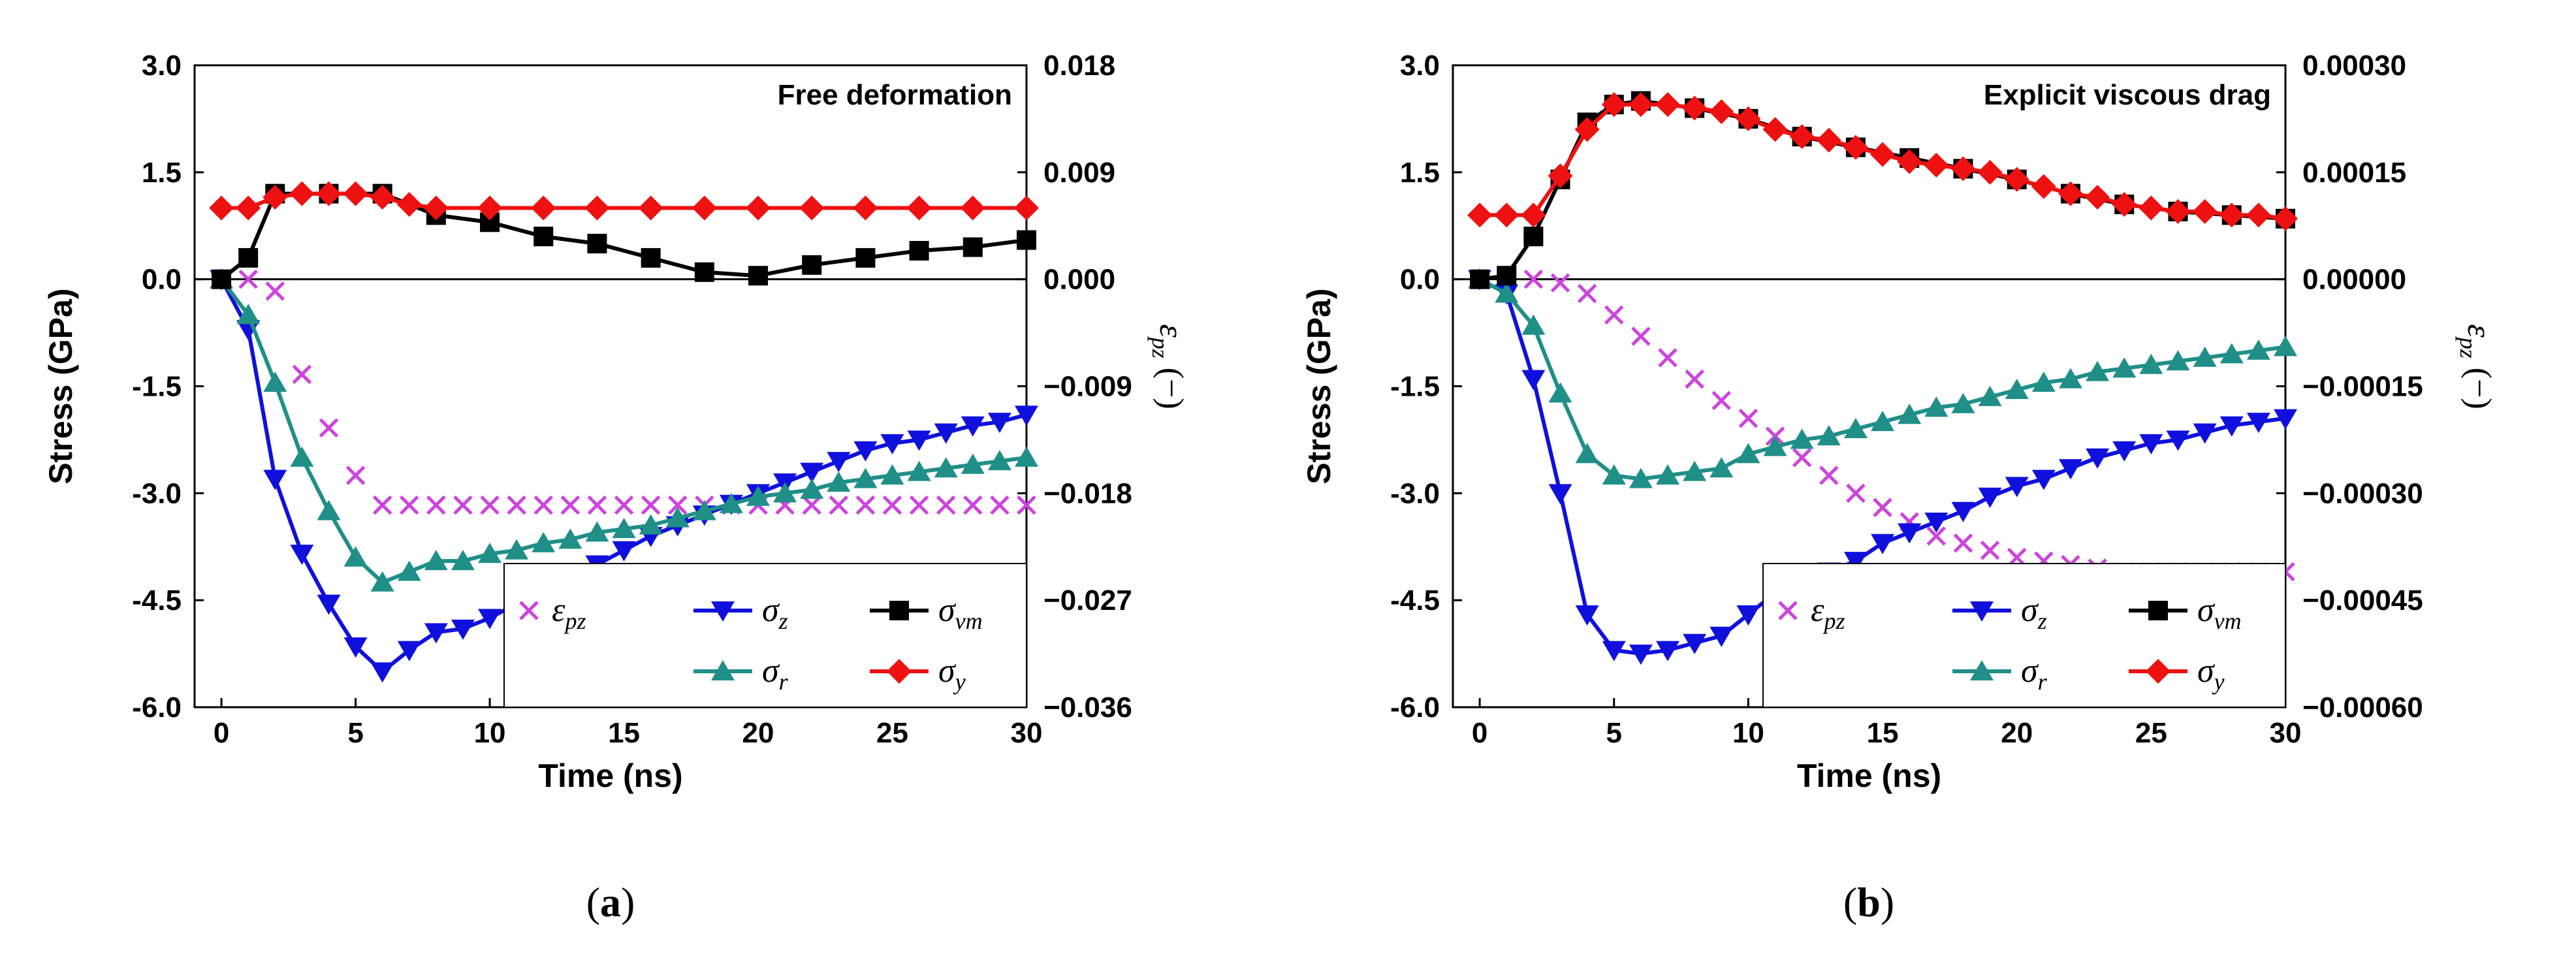 The image size is (2576, 956). What do you see at coordinates (1087, 600) in the screenshot?
I see `y2-tick-label: −0.027` at bounding box center [1087, 600].